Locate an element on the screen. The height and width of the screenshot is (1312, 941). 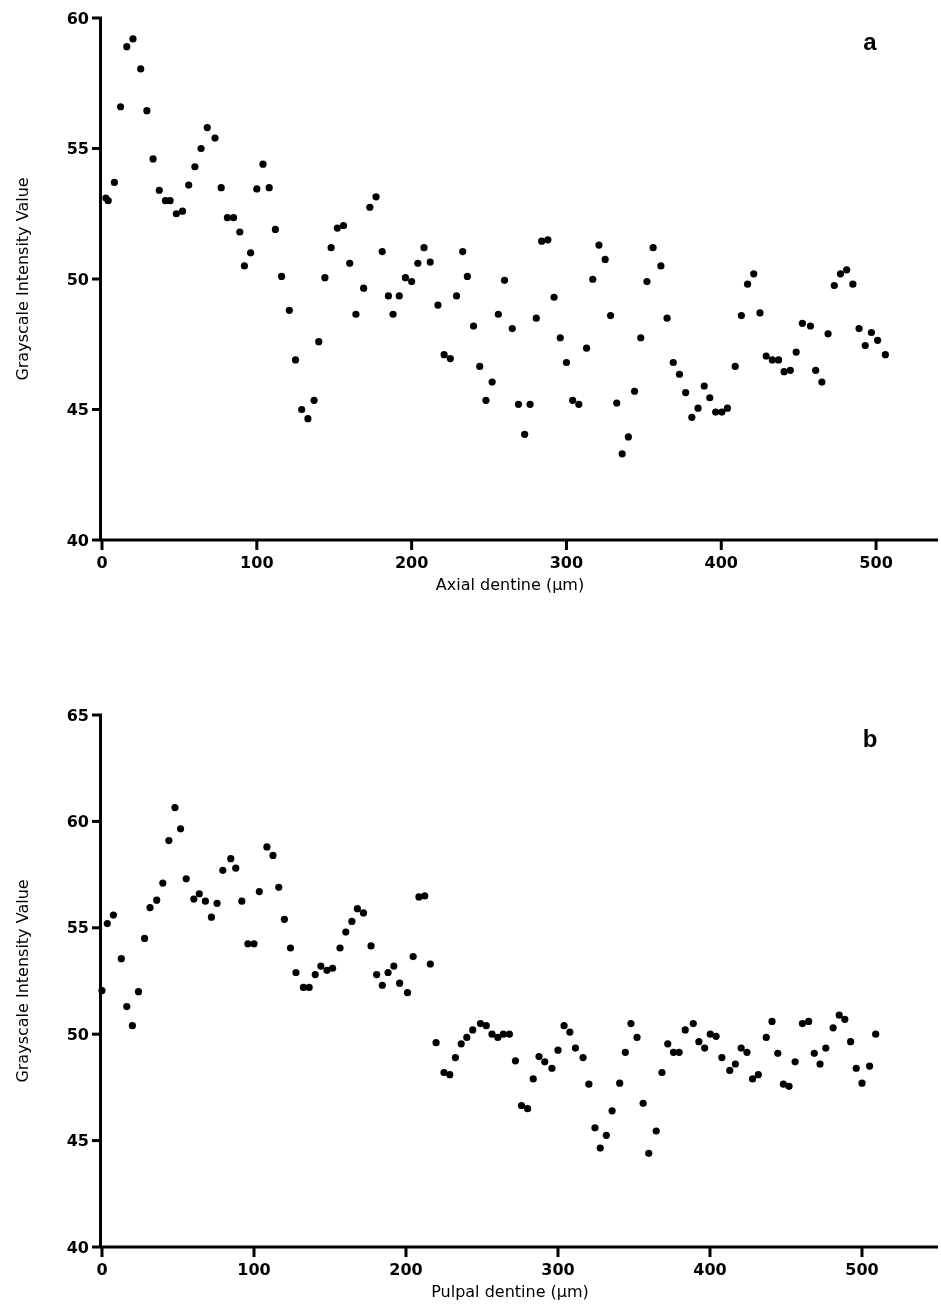
y-tick-label: 65 is located at coordinates (77, 715).